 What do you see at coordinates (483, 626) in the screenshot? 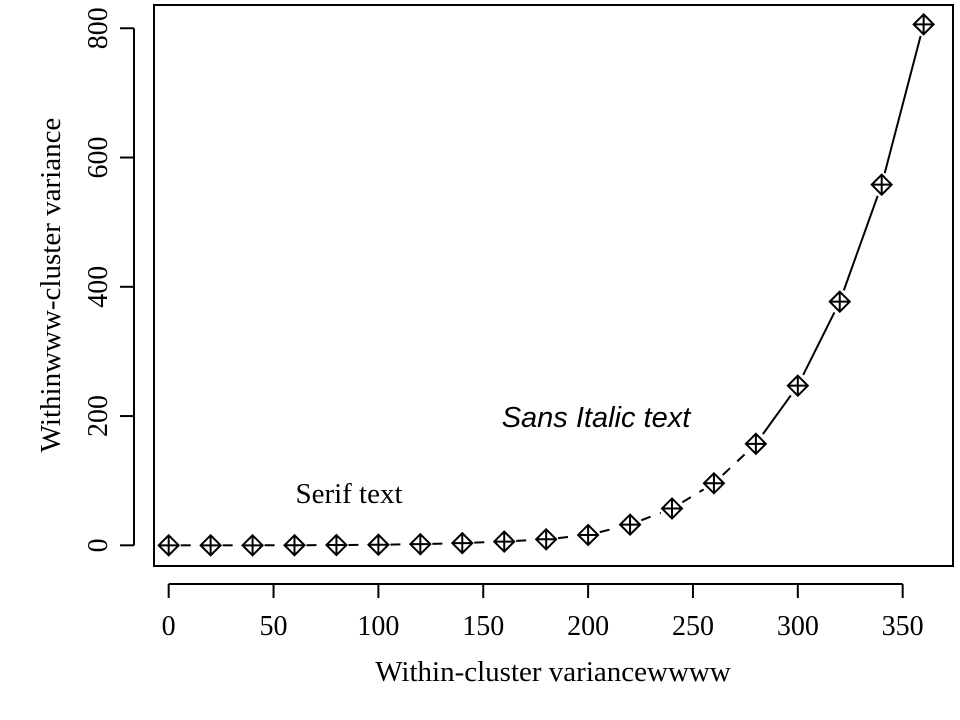
I see `x-tick-label: 150` at bounding box center [483, 626].